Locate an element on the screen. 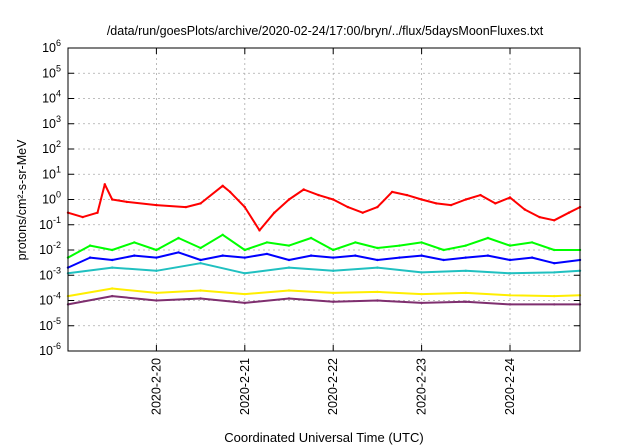  x-tick-label: 2020-2-24 is located at coordinates (510, 386).